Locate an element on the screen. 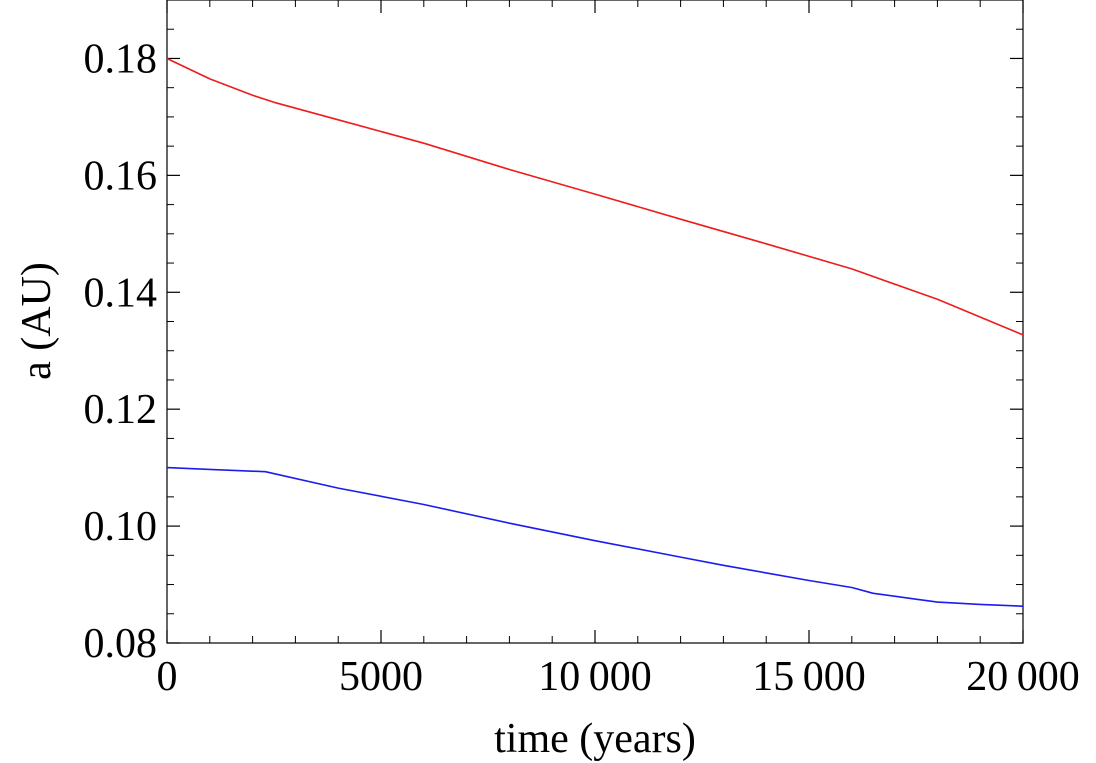 This screenshot has height=763, width=1096. x-axis-label: time (years) is located at coordinates (595, 739).